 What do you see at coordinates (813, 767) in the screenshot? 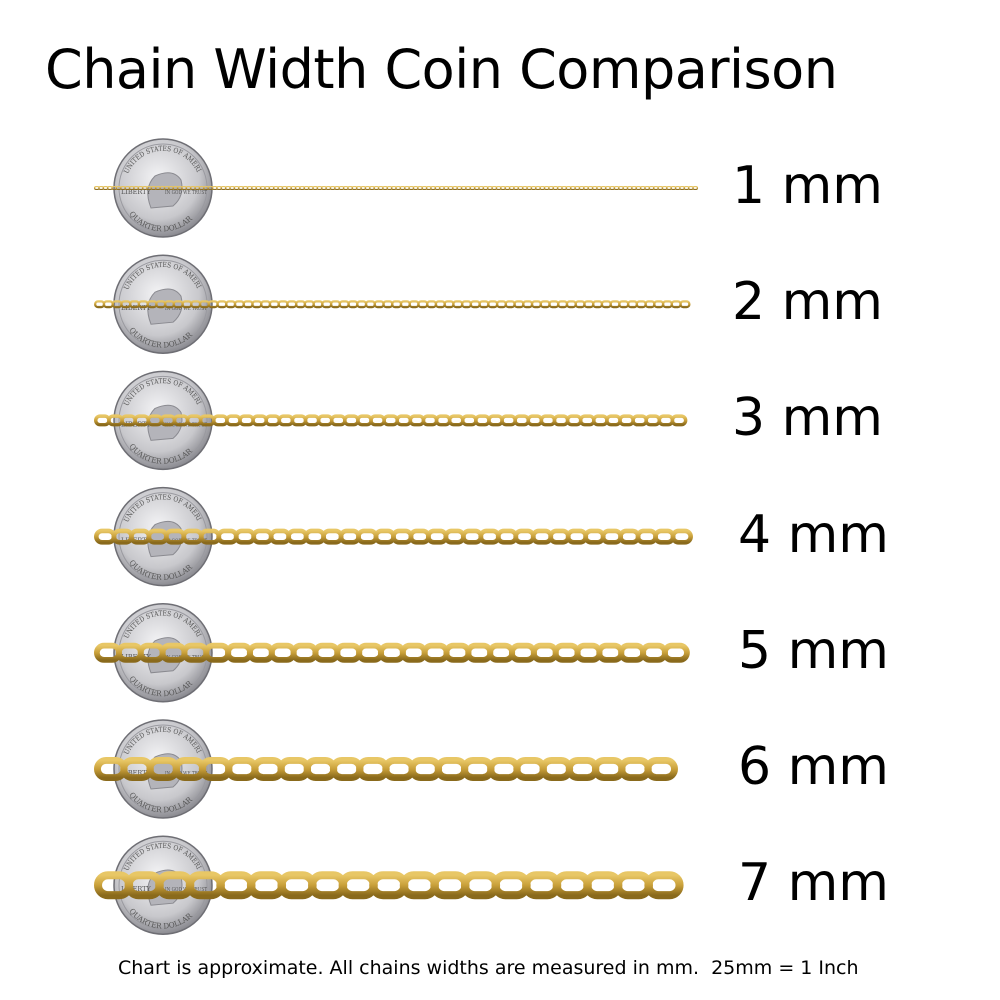
I see `width-label-6mm: 6 mm` at bounding box center [813, 767].